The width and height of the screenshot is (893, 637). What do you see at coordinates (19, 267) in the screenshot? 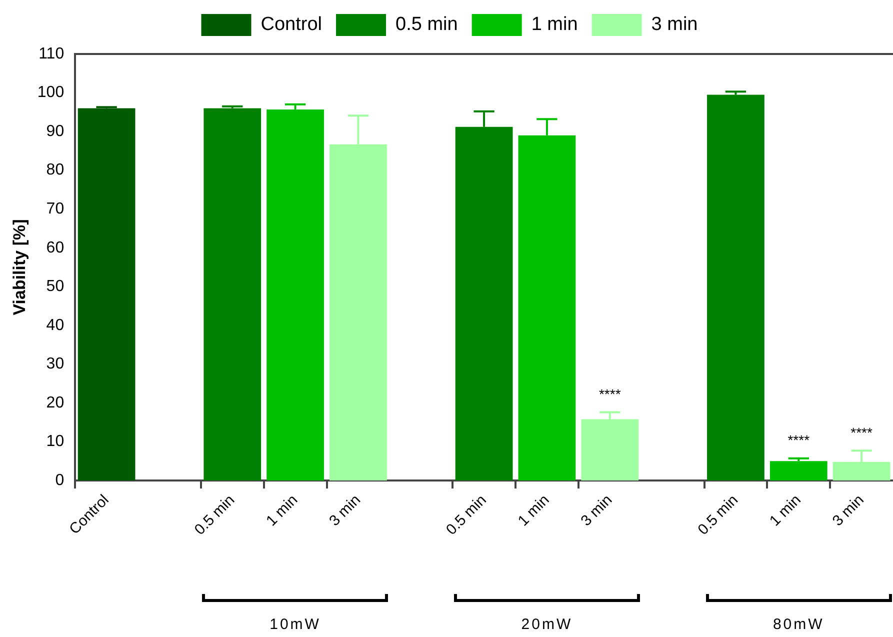
I see `y-axis-title: Viability [%]` at bounding box center [19, 267].